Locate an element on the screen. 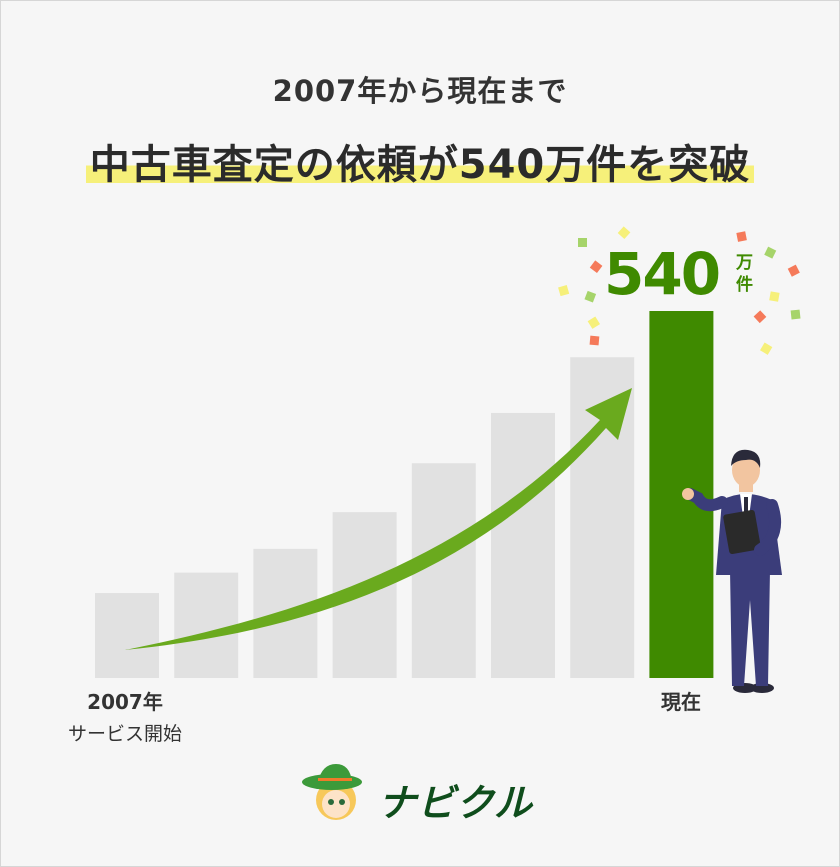  brand-logo: ナビクル is located at coordinates (455, 803).